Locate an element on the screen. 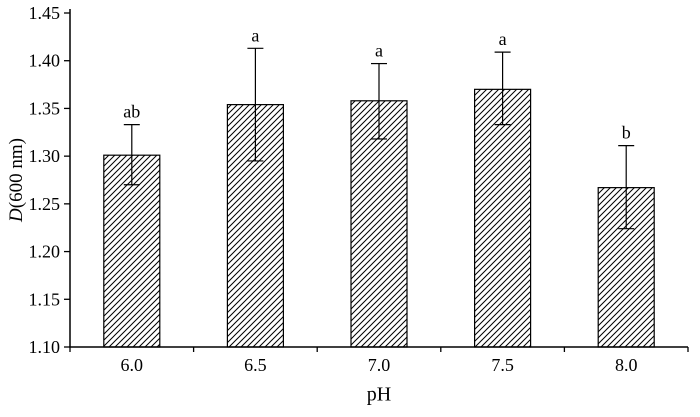  y-tick-label: 1.25 is located at coordinates (45, 204).